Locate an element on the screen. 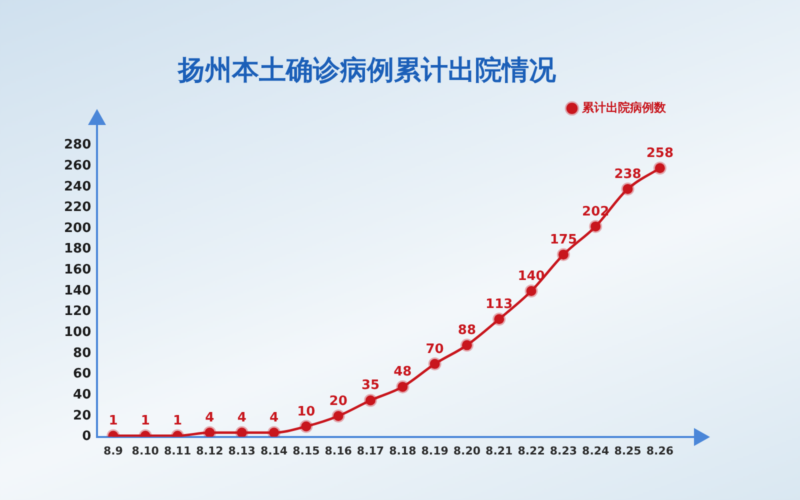 The width and height of the screenshot is (800, 500). y-tick-label: 220 is located at coordinates (78, 208).